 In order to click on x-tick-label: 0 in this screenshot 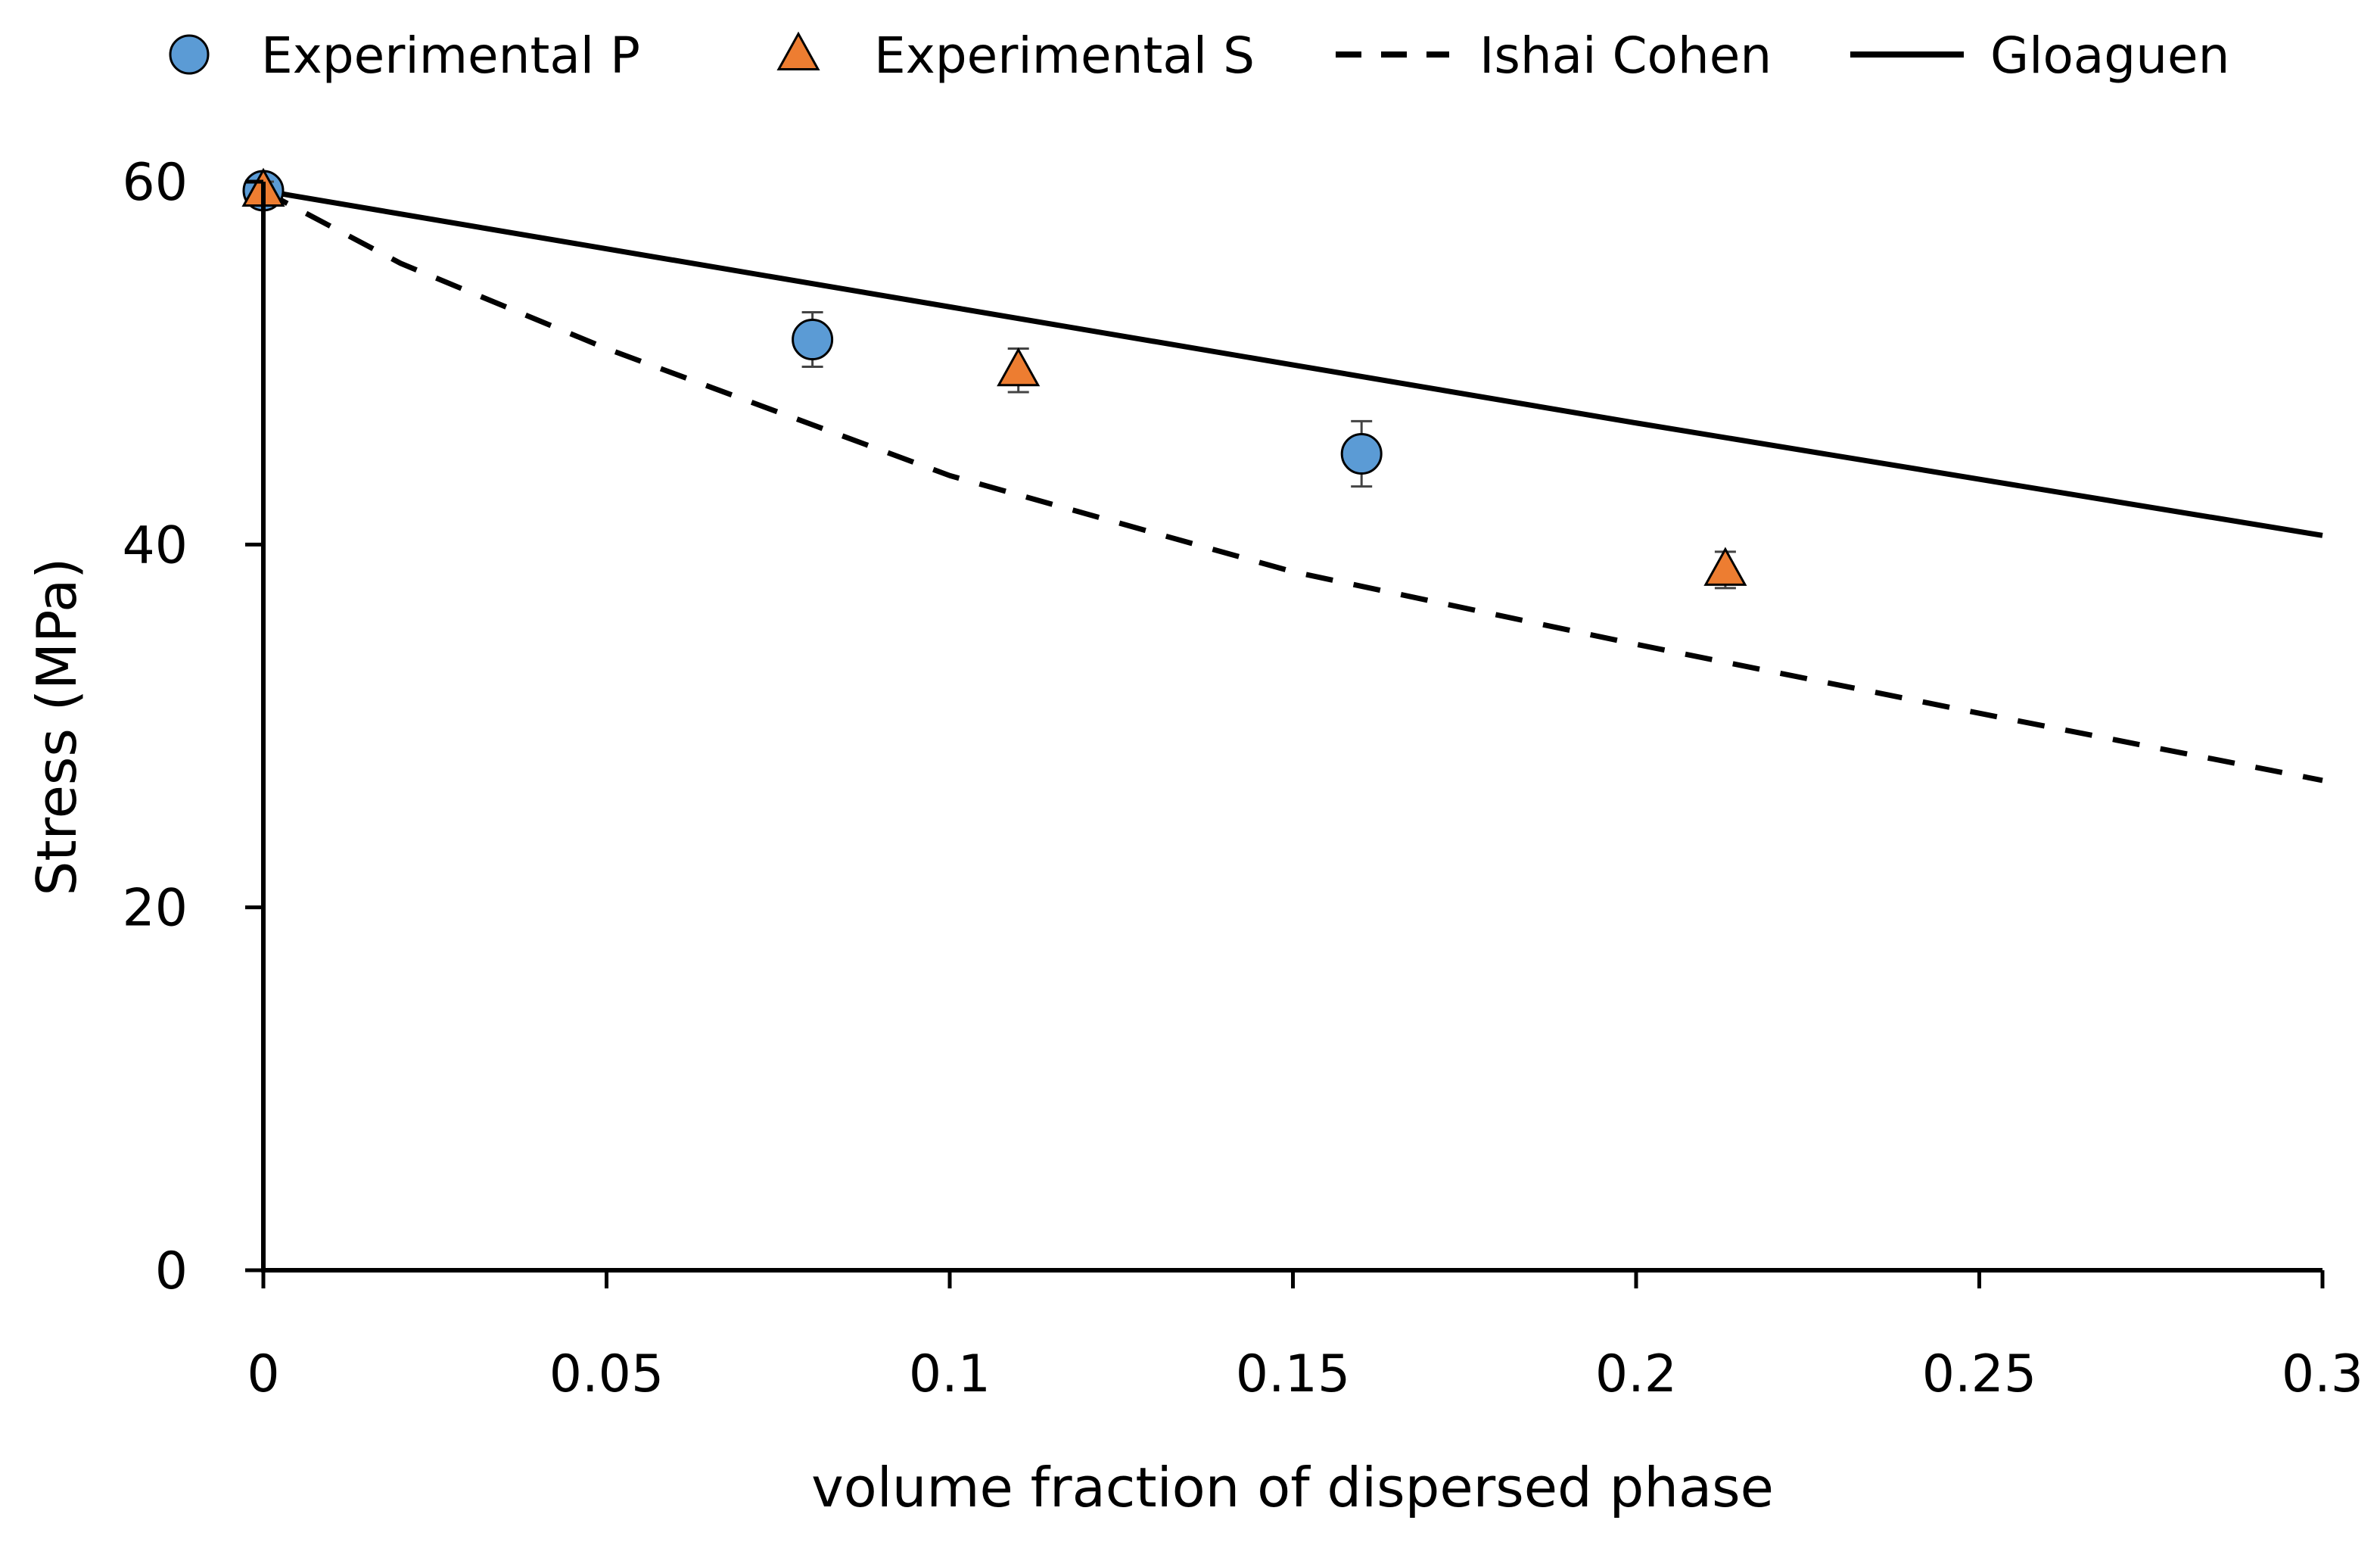, I will do `click(263, 1374)`.